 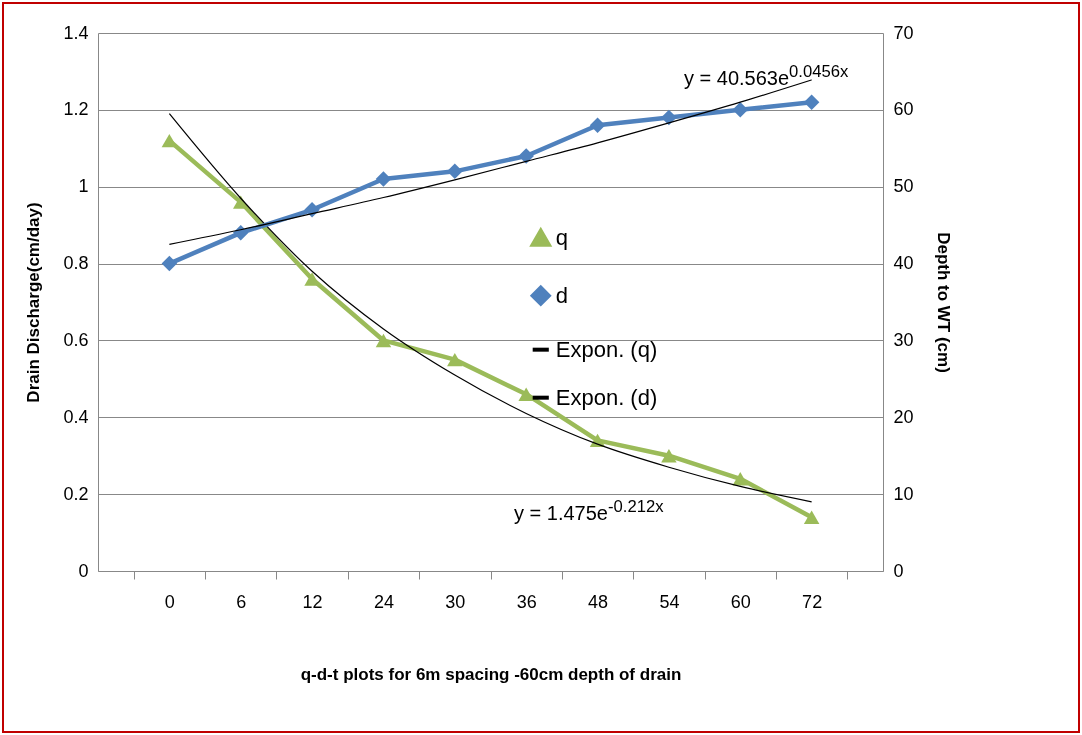 I want to click on legend-label: d, so click(x=561, y=295).